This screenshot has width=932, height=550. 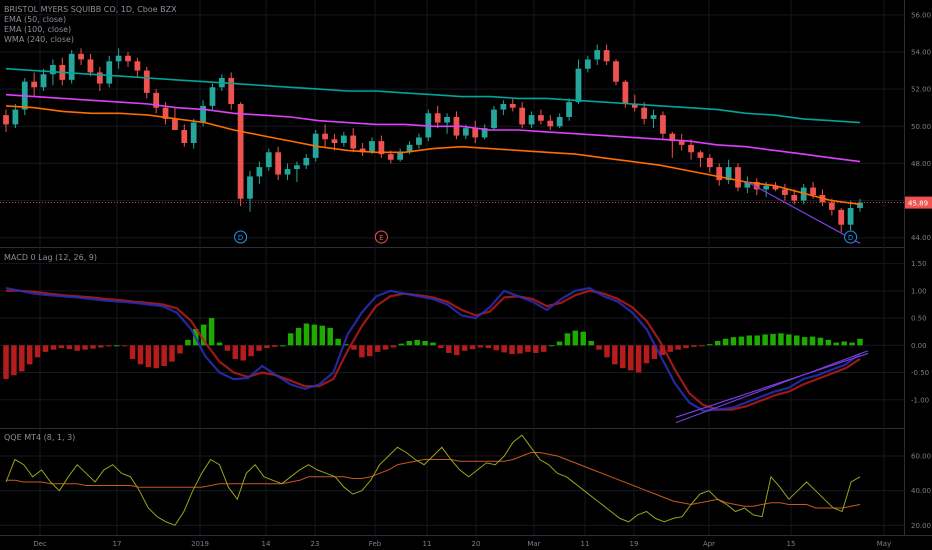 What do you see at coordinates (315, 544) in the screenshot?
I see `time-tick-label: 23` at bounding box center [315, 544].